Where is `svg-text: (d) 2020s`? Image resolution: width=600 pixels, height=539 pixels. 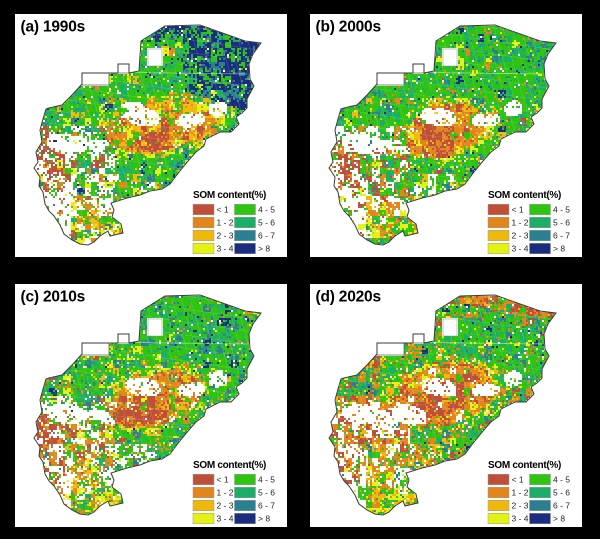
svg-text: (d) 2020s is located at coordinates (348, 297).